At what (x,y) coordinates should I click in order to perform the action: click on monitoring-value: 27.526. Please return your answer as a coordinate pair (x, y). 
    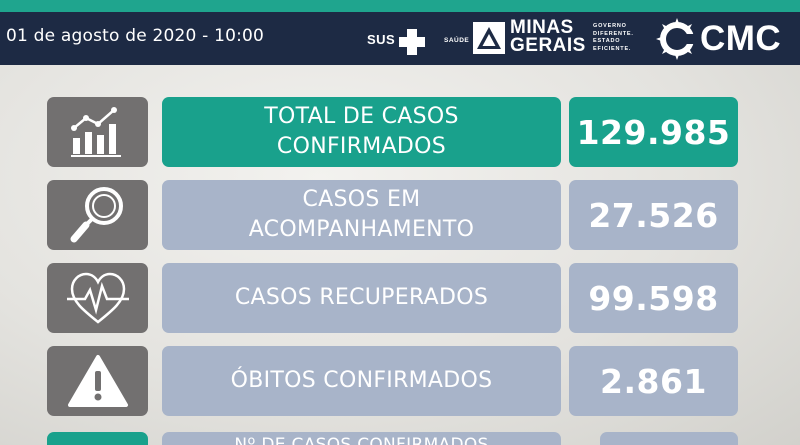
    Looking at the image, I should click on (653, 215).